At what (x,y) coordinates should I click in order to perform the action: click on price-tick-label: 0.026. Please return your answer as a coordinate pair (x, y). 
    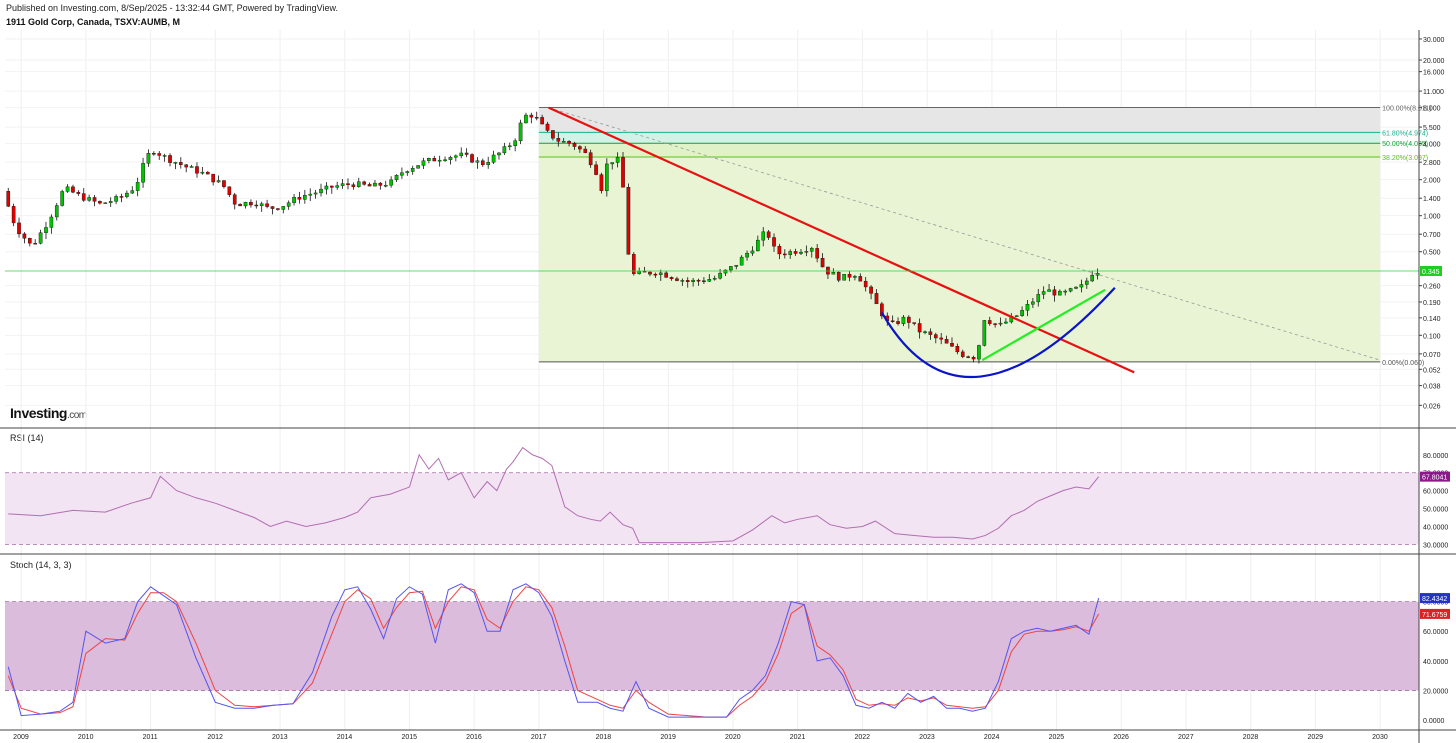
    Looking at the image, I should click on (1432, 406).